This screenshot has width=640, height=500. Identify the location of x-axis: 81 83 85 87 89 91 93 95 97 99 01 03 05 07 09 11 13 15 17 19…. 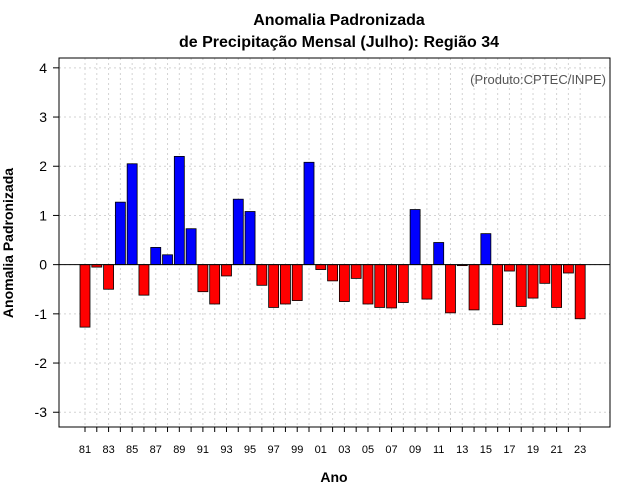
(332, 441).